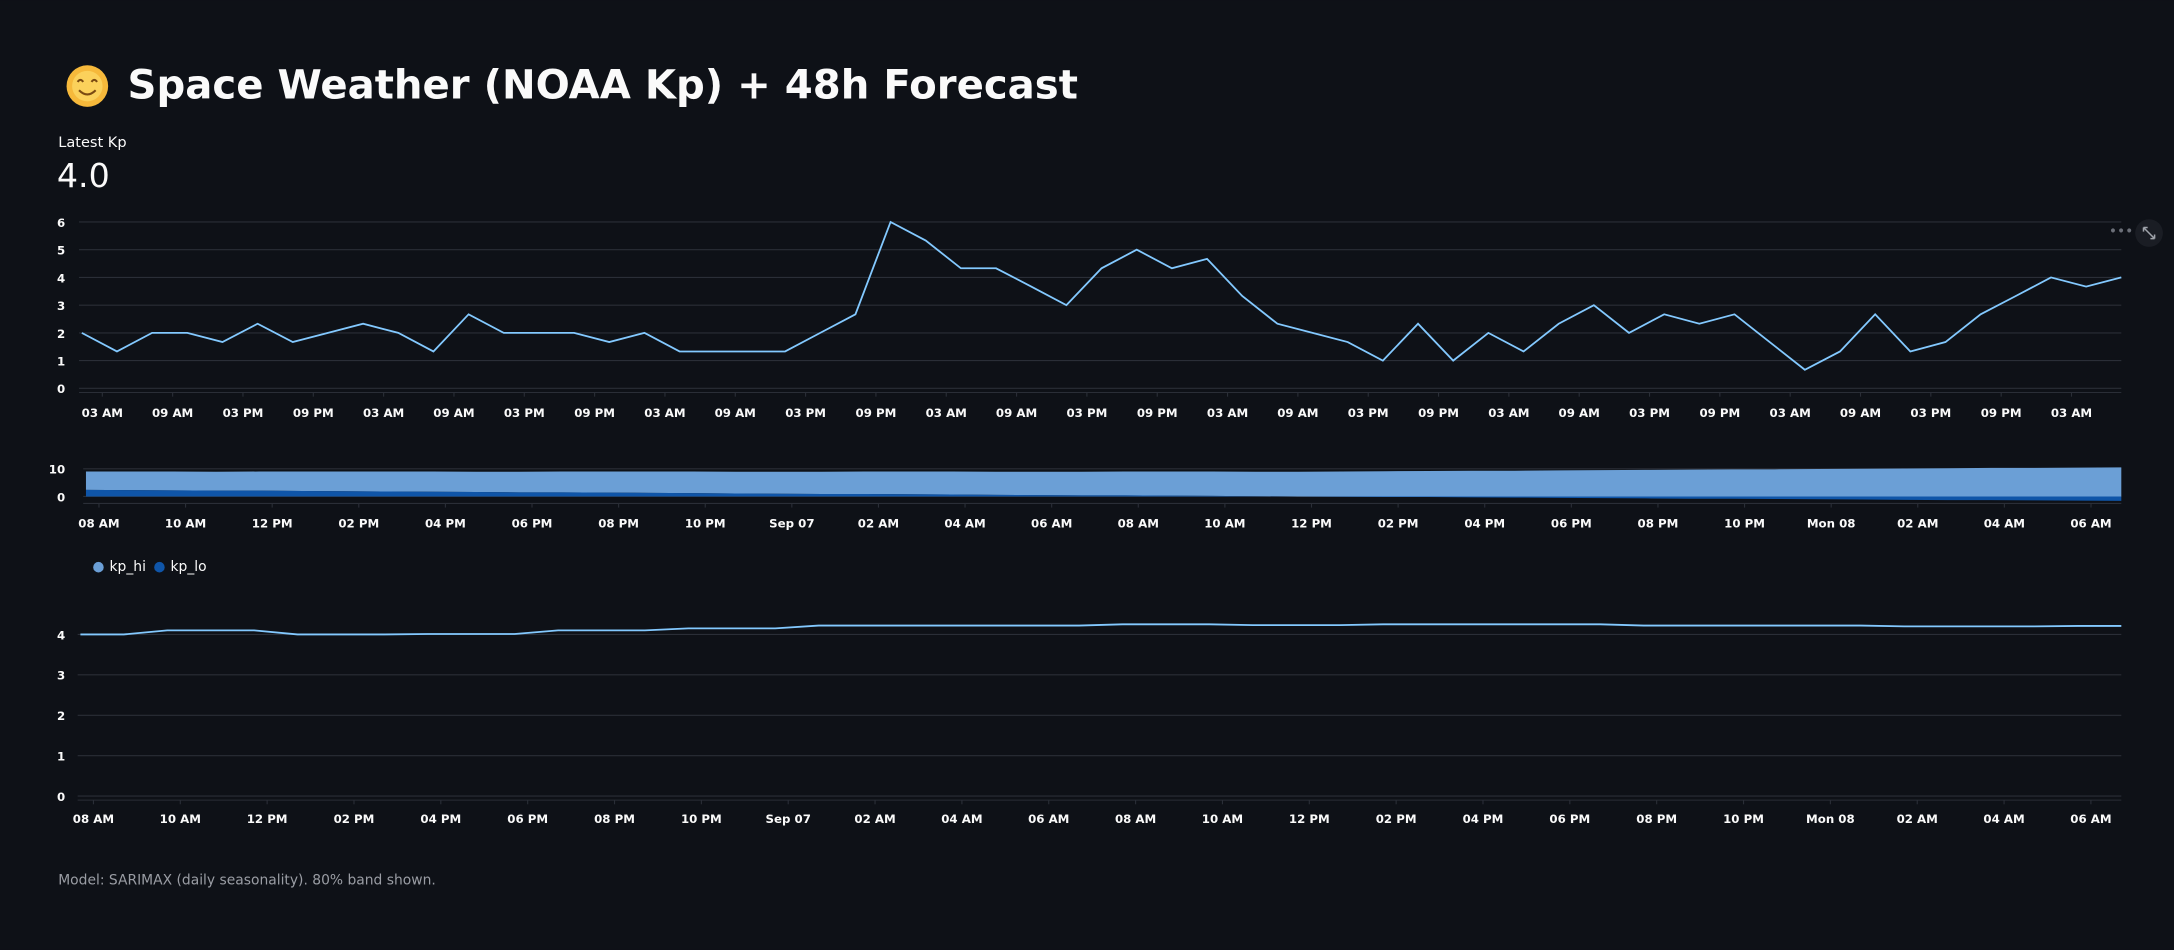  Describe the element at coordinates (603, 85) in the screenshot. I see `page-title: Space Weather (NOAA Kp) + 48h Forecast` at that location.